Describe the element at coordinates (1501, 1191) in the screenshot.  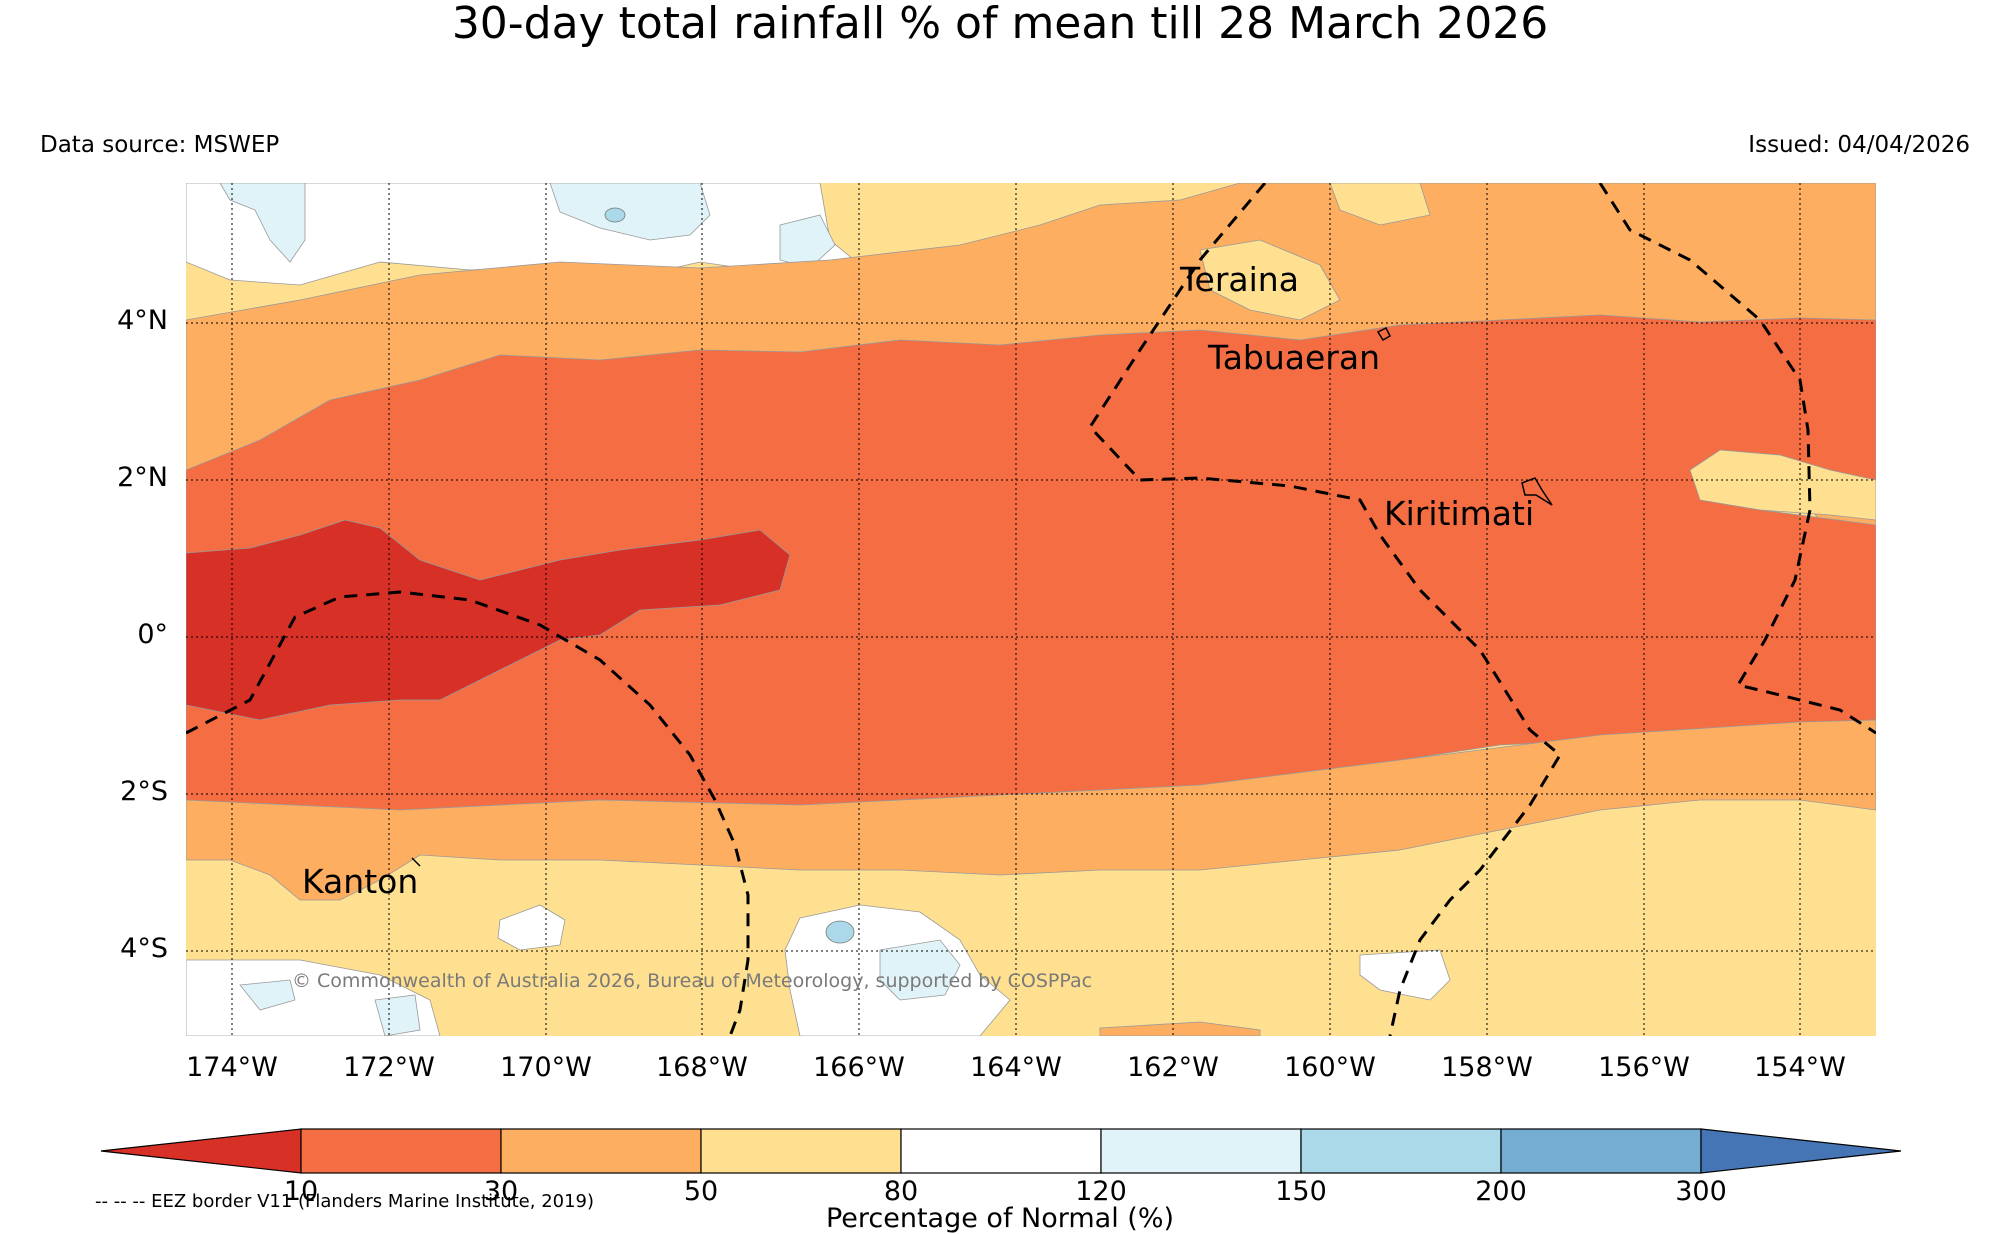
I see `colorbar-tick-200: 200` at that location.